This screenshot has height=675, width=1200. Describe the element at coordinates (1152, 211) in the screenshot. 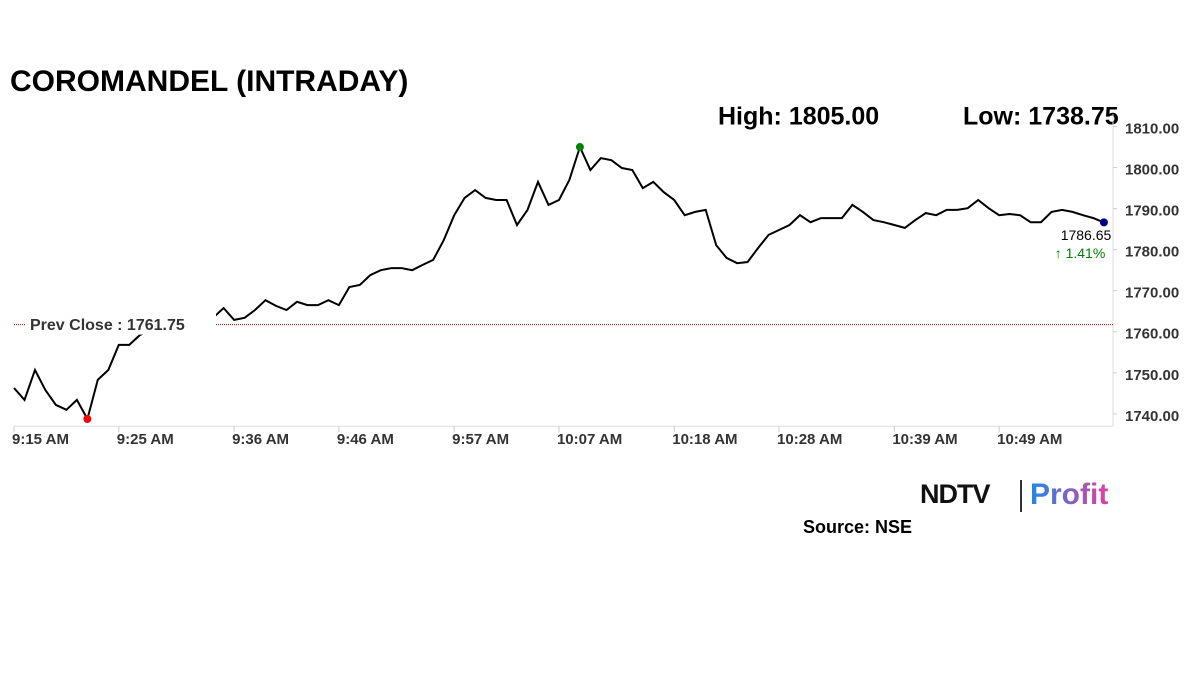

I see `y-tick-label: 1790.00` at that location.